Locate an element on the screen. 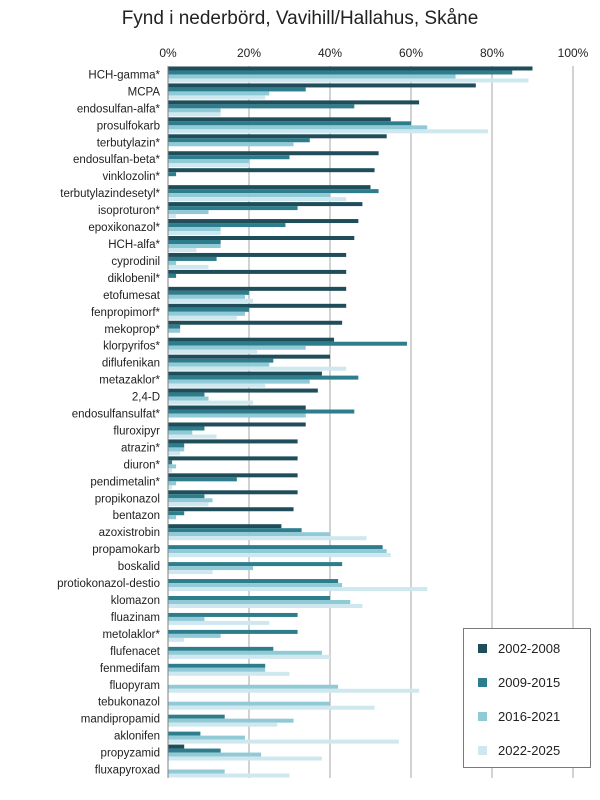 Image resolution: width=600 pixels, height=800 pixels. category-label: atrazin* is located at coordinates (141, 448).